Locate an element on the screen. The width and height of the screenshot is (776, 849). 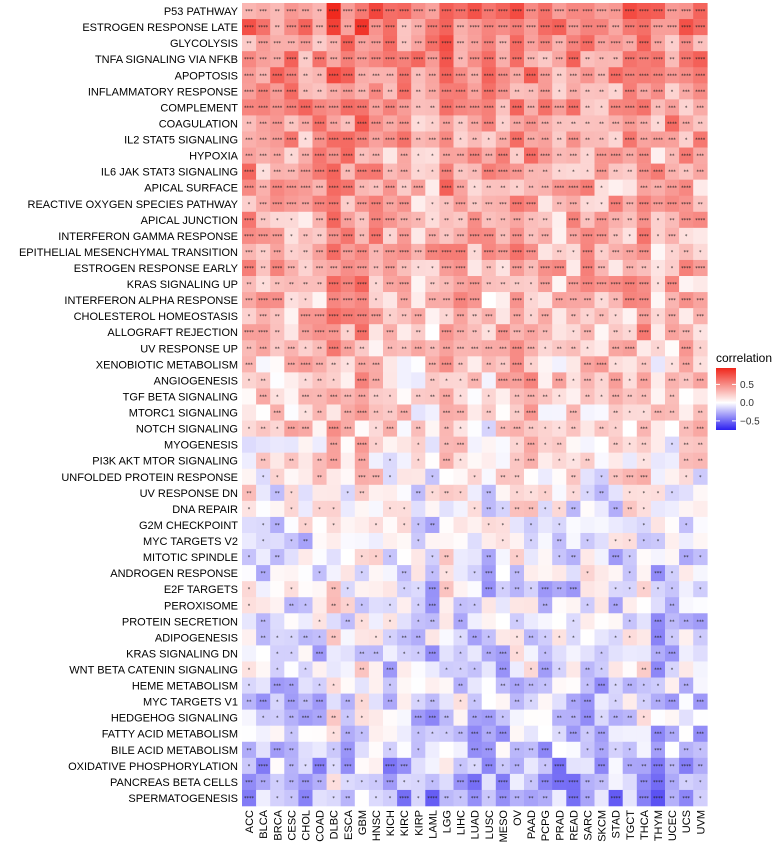
legend-title: correlation is located at coordinates (744, 358).